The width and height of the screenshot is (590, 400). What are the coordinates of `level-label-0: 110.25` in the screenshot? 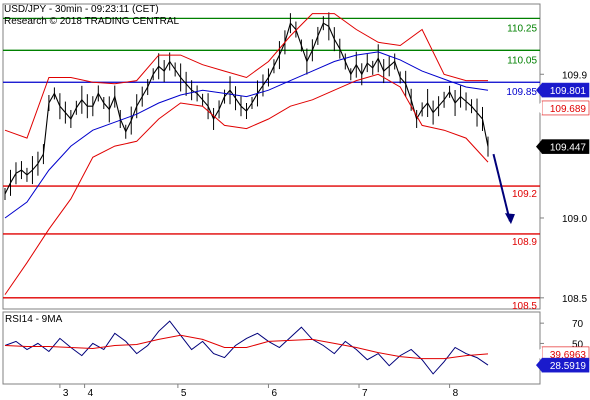 It's located at (522, 28).